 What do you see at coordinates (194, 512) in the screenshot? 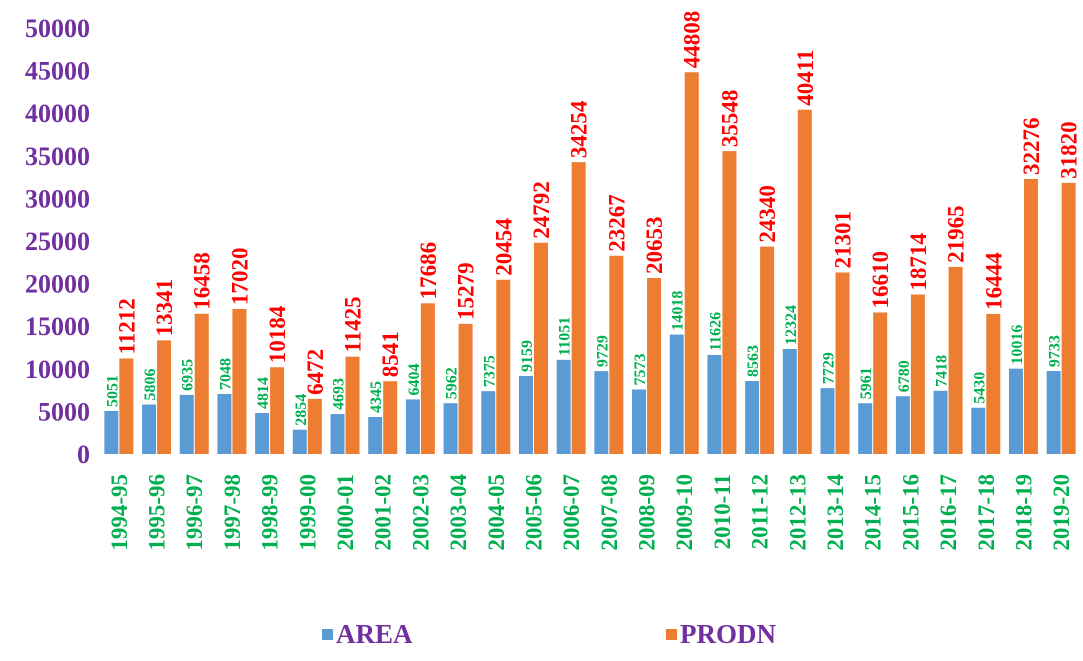
I see `x-tick-label: 1996-97` at bounding box center [194, 512].